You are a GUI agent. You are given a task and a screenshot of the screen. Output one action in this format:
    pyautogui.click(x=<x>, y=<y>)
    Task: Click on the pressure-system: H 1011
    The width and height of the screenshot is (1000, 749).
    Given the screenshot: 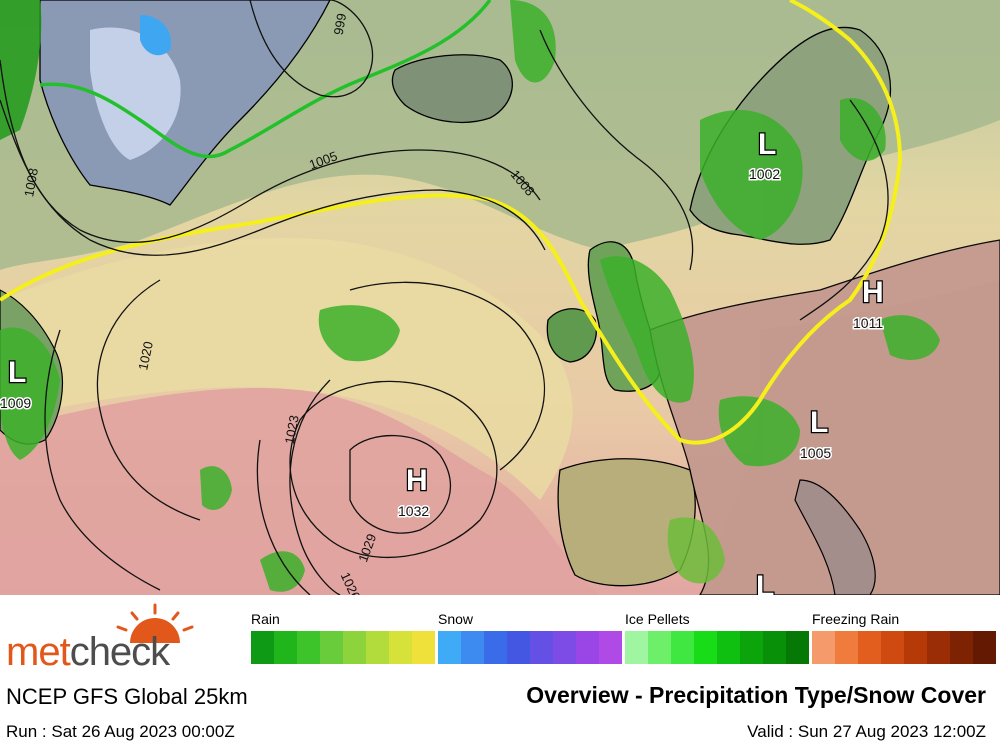 What is the action you would take?
    pyautogui.click(x=868, y=304)
    